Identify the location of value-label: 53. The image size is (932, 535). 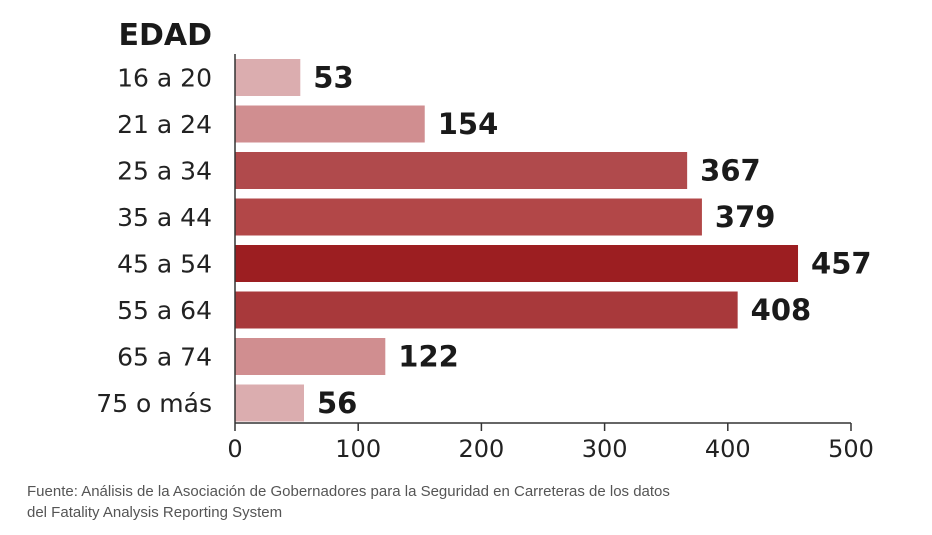
(333, 78).